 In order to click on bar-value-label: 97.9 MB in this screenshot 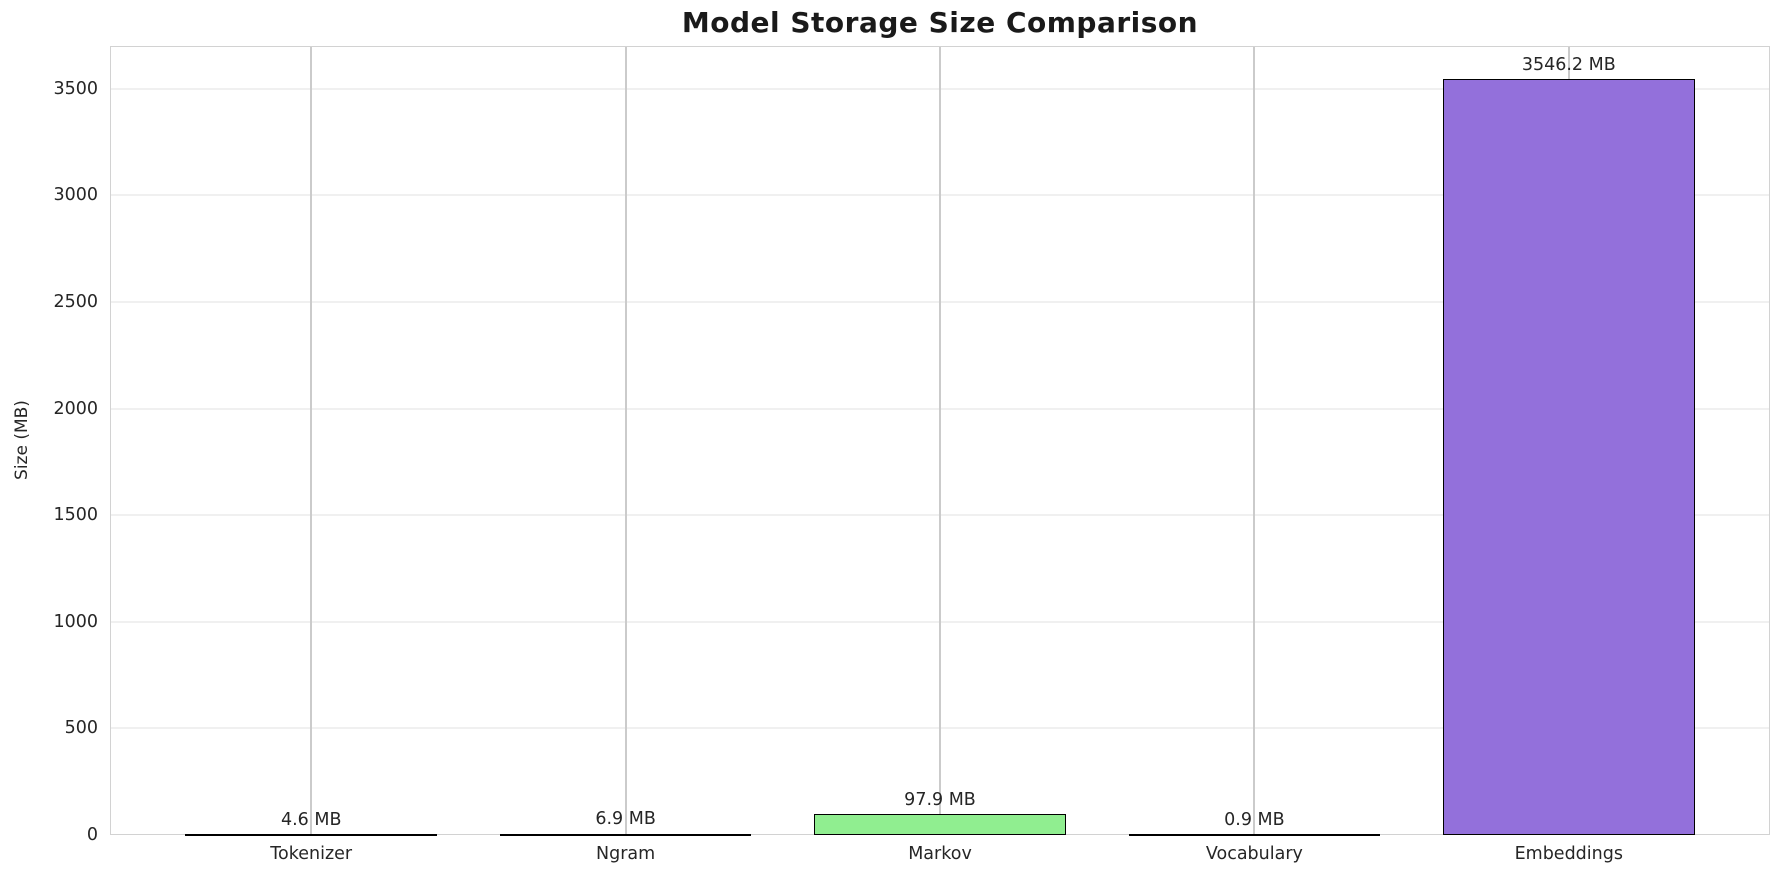, I will do `click(940, 800)`.